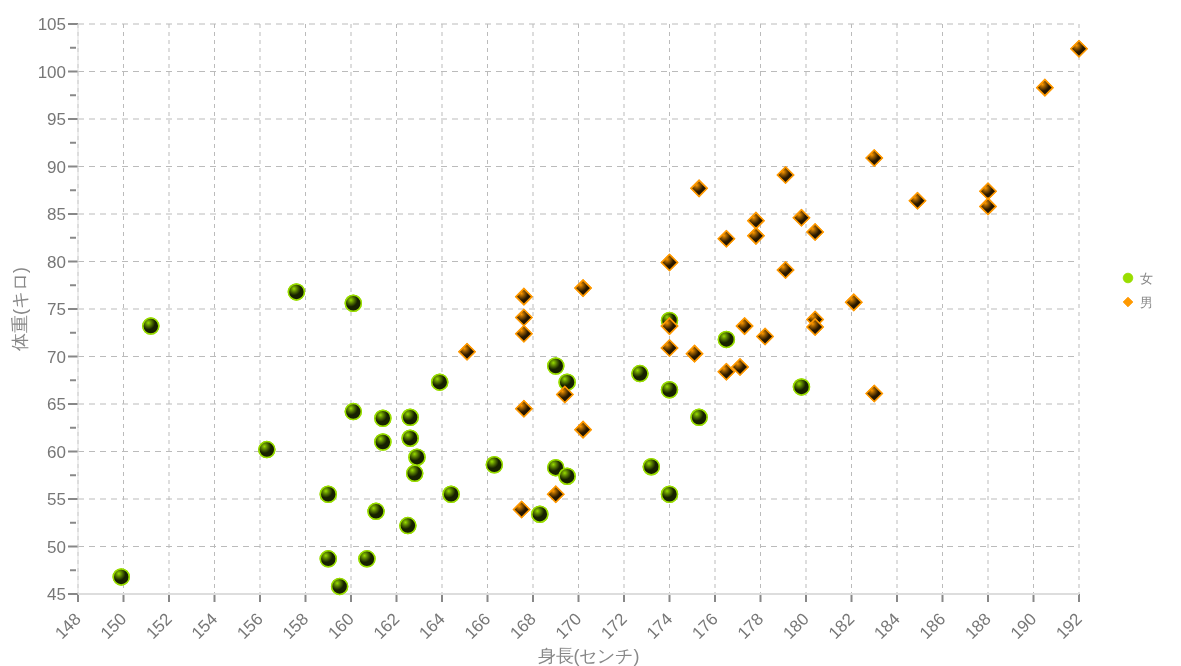 This screenshot has width=1181, height=666. I want to click on y-tick-label: 105, so click(51, 24).